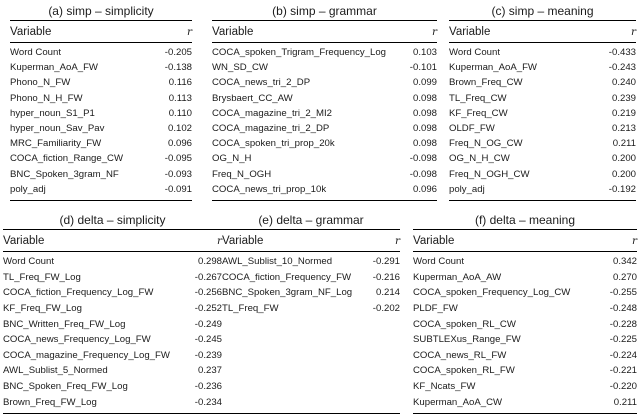 The image size is (640, 420). I want to click on table-row: COCA_news_RL_FW -0.224, so click(525, 356).